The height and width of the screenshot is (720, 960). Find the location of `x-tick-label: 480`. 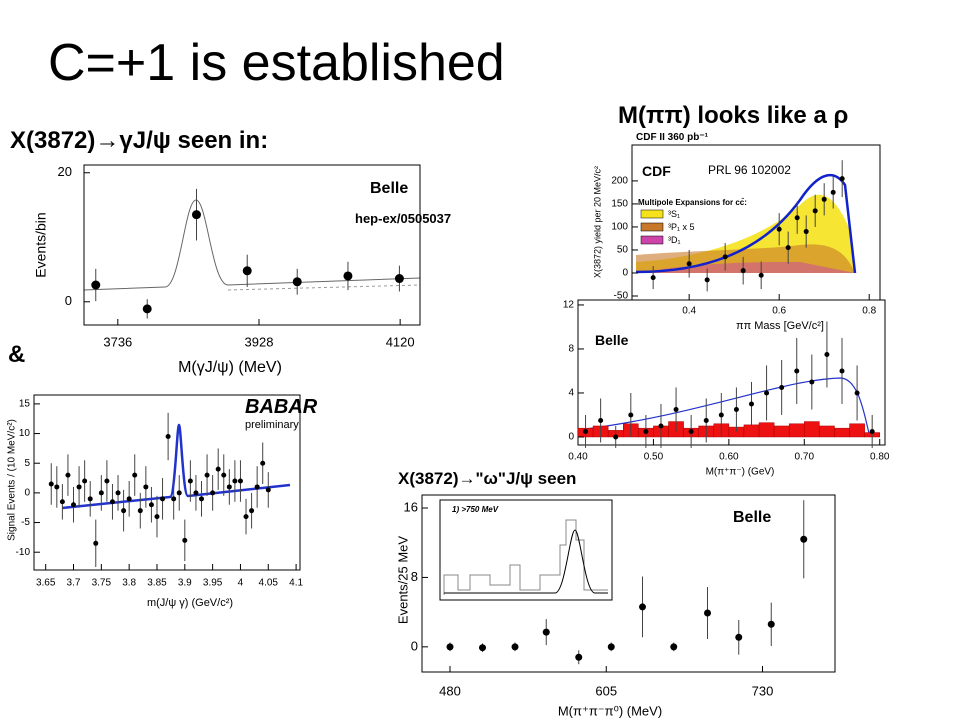

x-tick-label: 480 is located at coordinates (450, 690).